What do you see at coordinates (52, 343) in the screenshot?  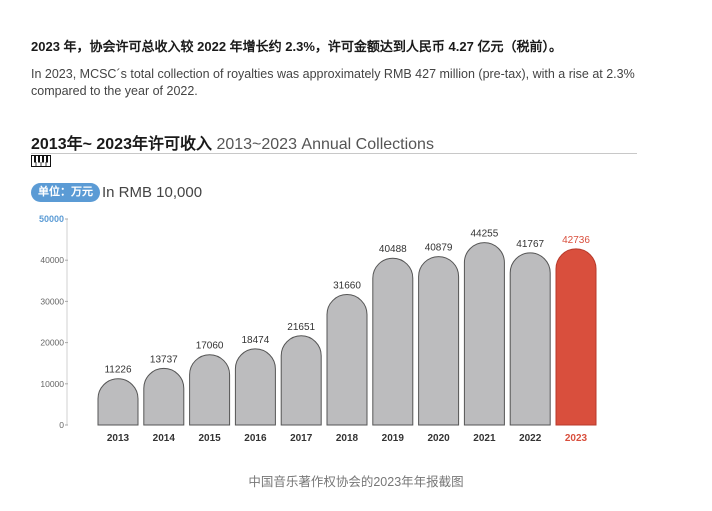 I see `y-tick-label: 20000` at bounding box center [52, 343].